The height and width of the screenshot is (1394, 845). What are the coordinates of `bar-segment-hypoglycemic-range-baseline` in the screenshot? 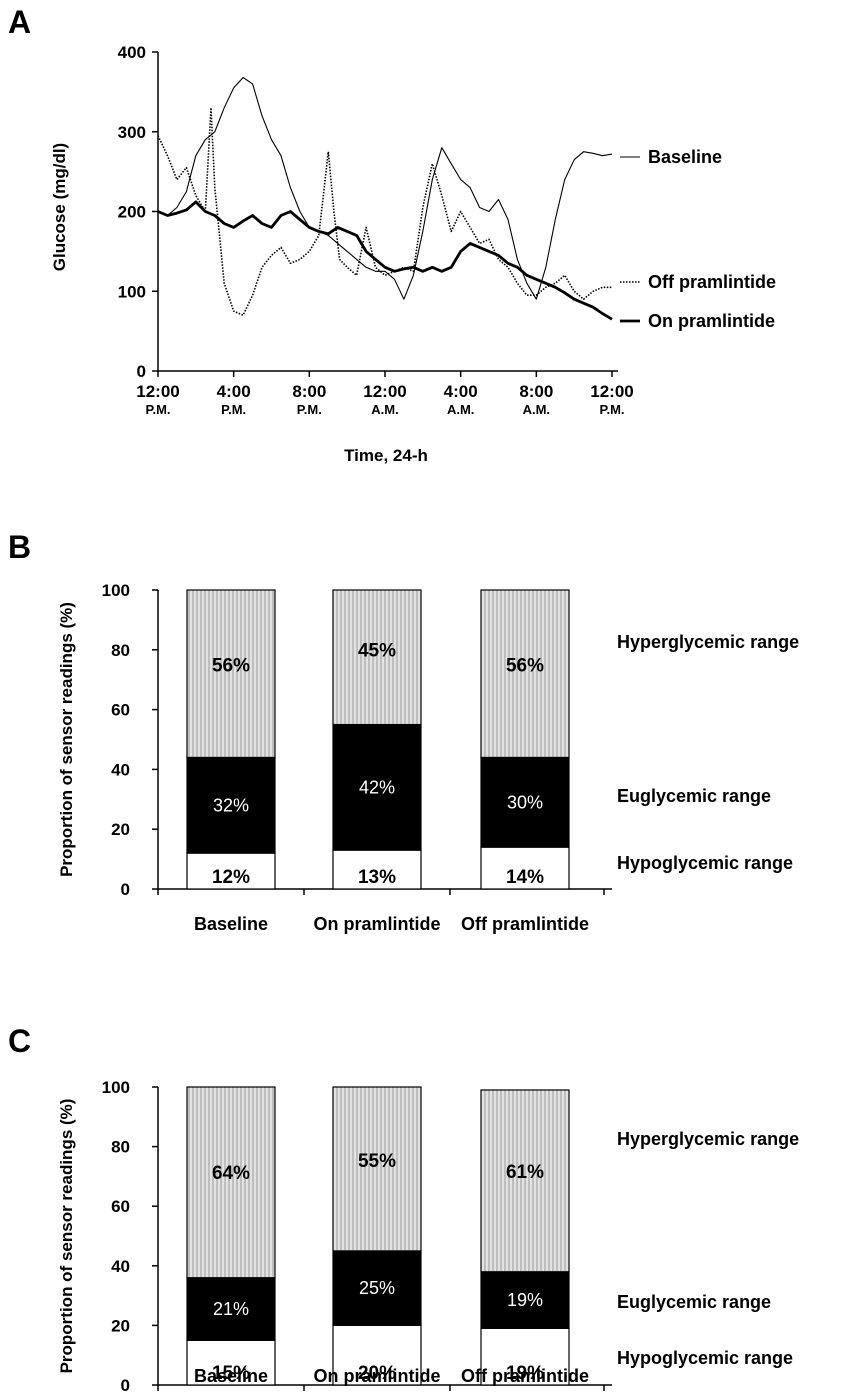 It's located at (231, 1362).